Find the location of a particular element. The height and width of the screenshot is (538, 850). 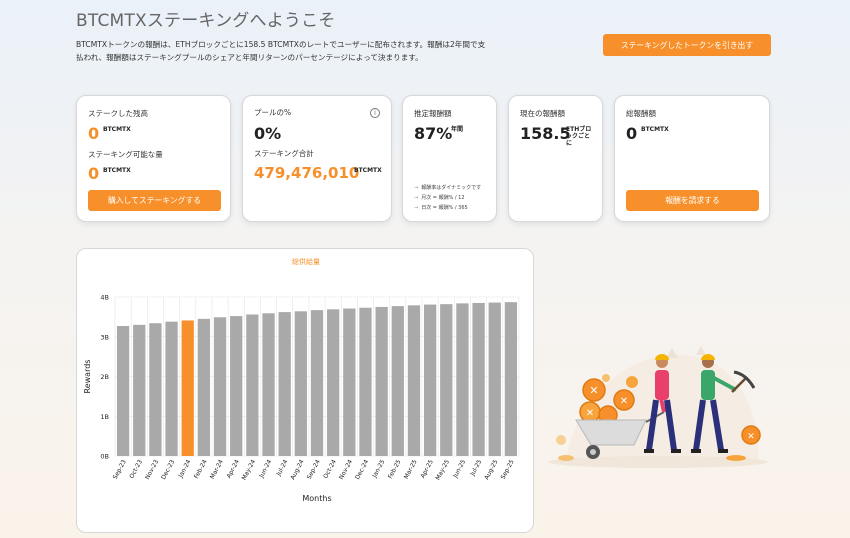

x-tick-label: Aug-24 is located at coordinates (297, 469).